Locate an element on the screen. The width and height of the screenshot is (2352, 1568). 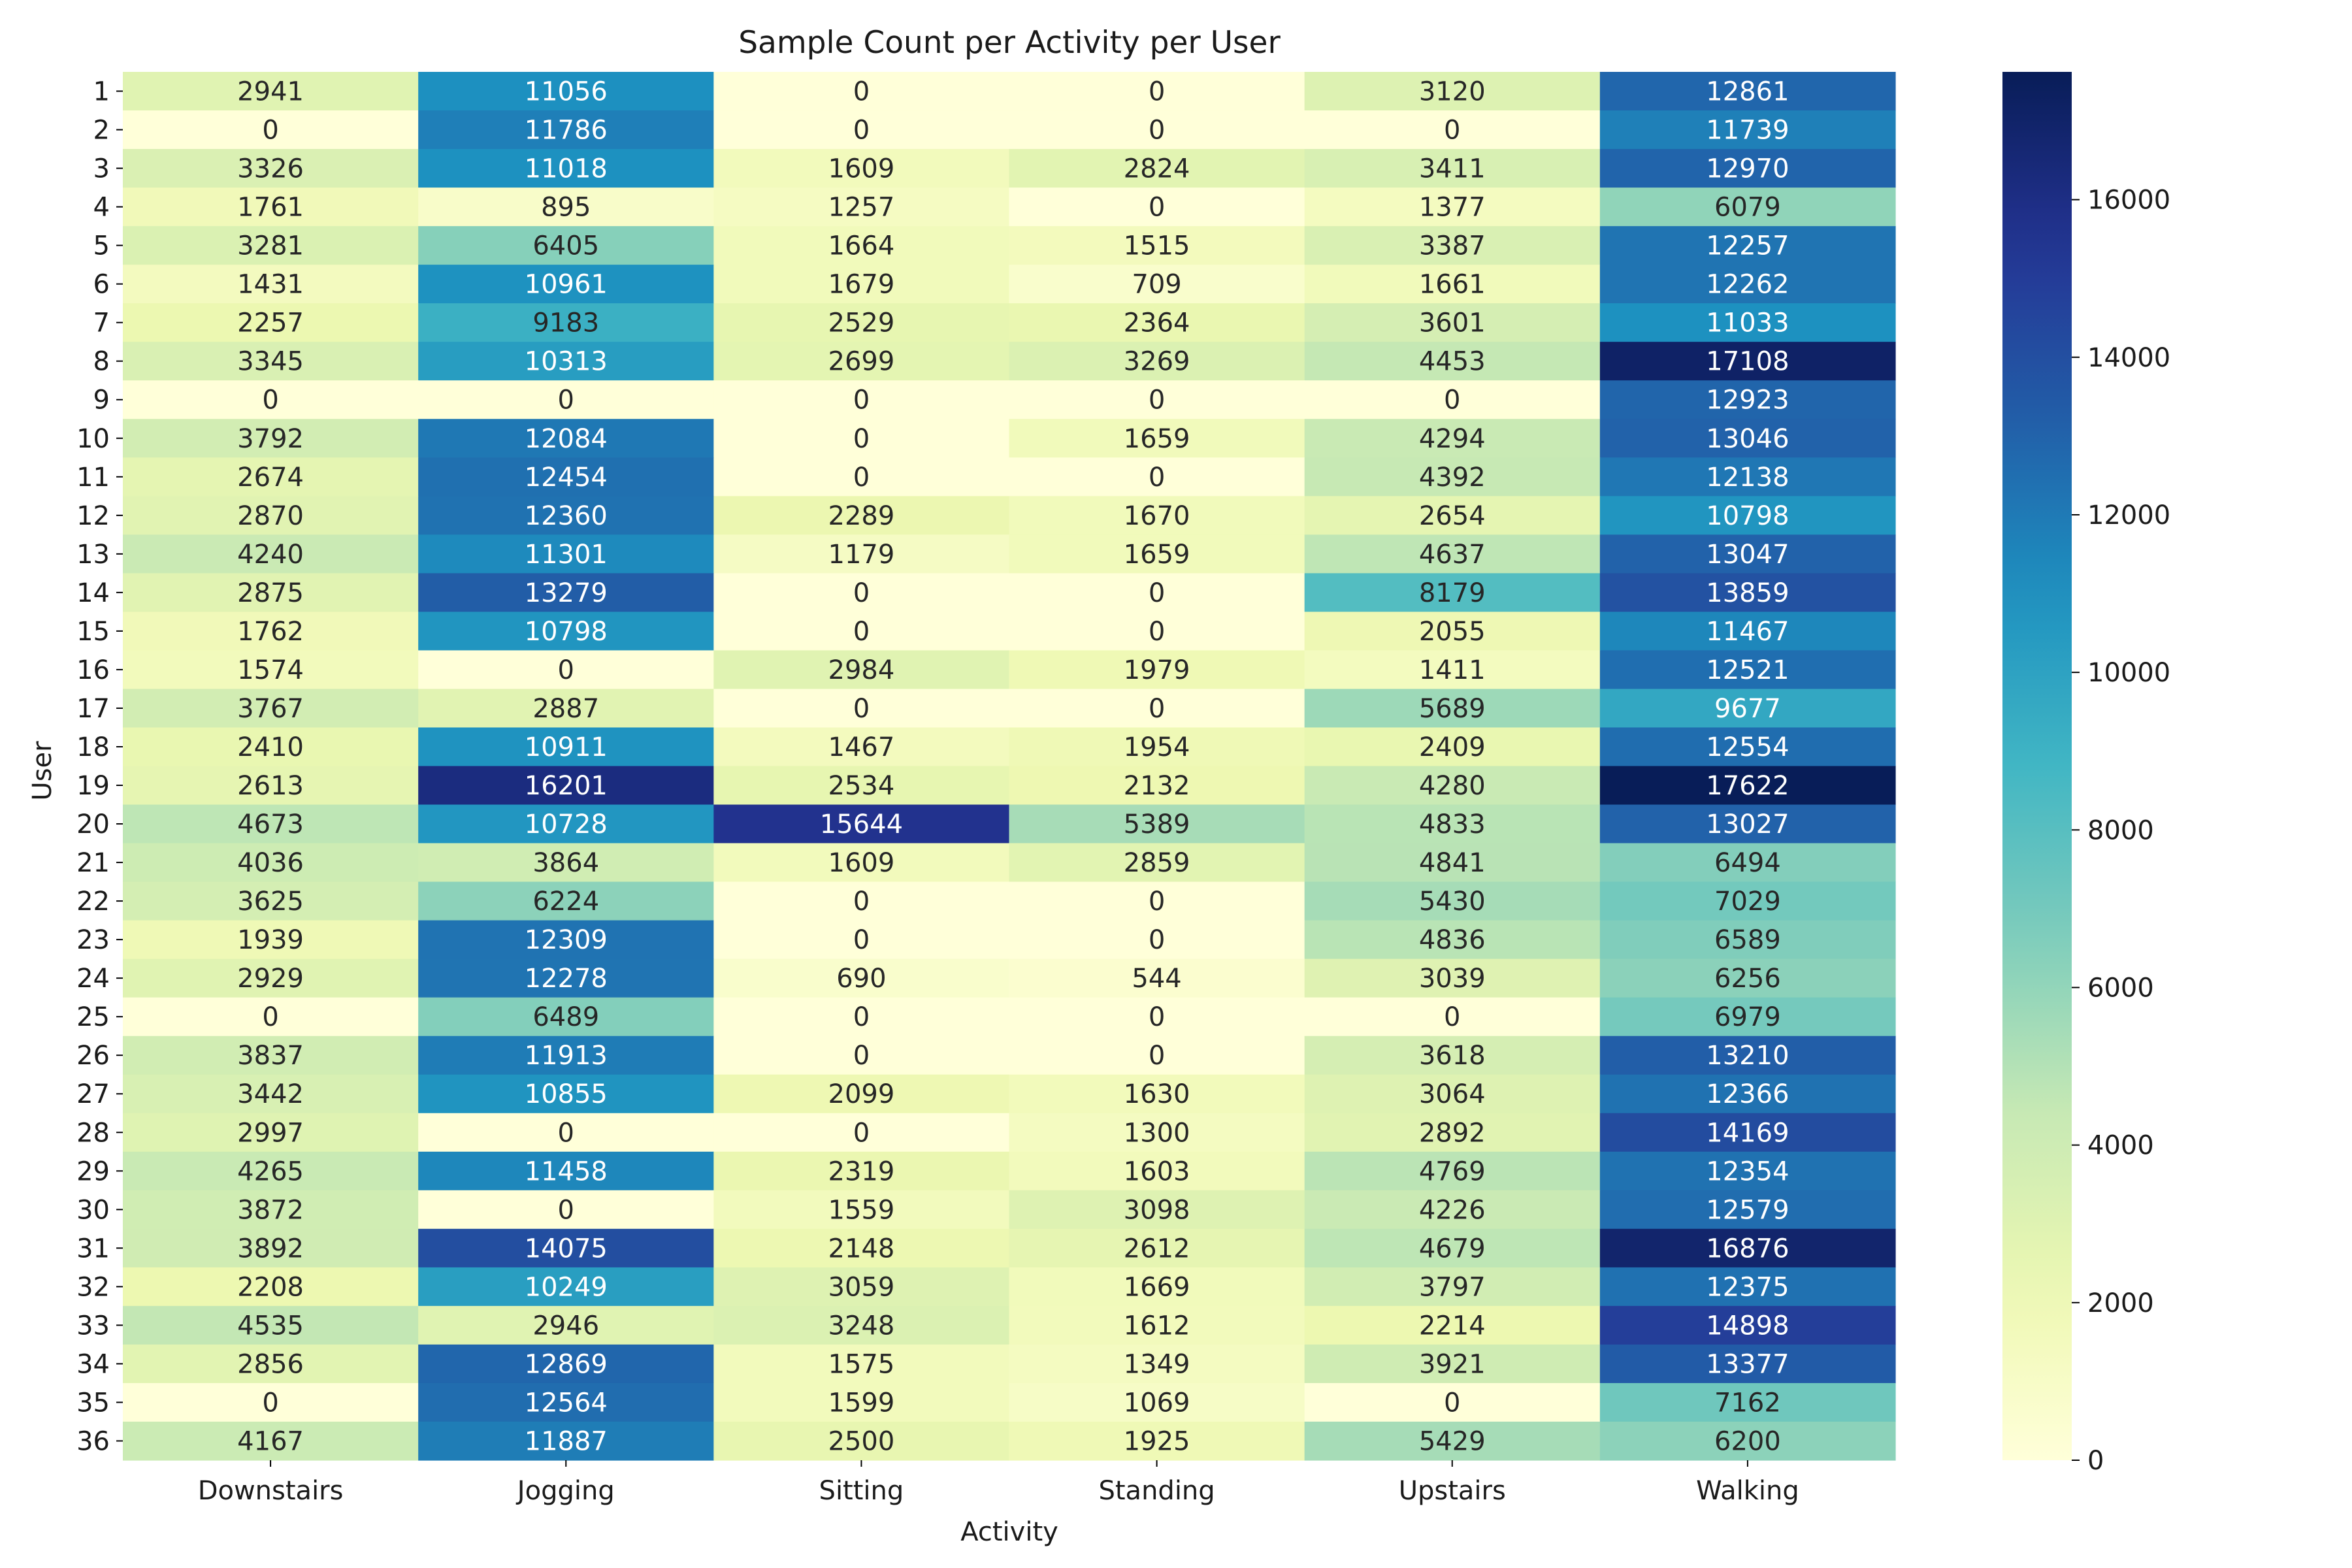
chart-title: Sample Count per Activity per User is located at coordinates (1009, 43).